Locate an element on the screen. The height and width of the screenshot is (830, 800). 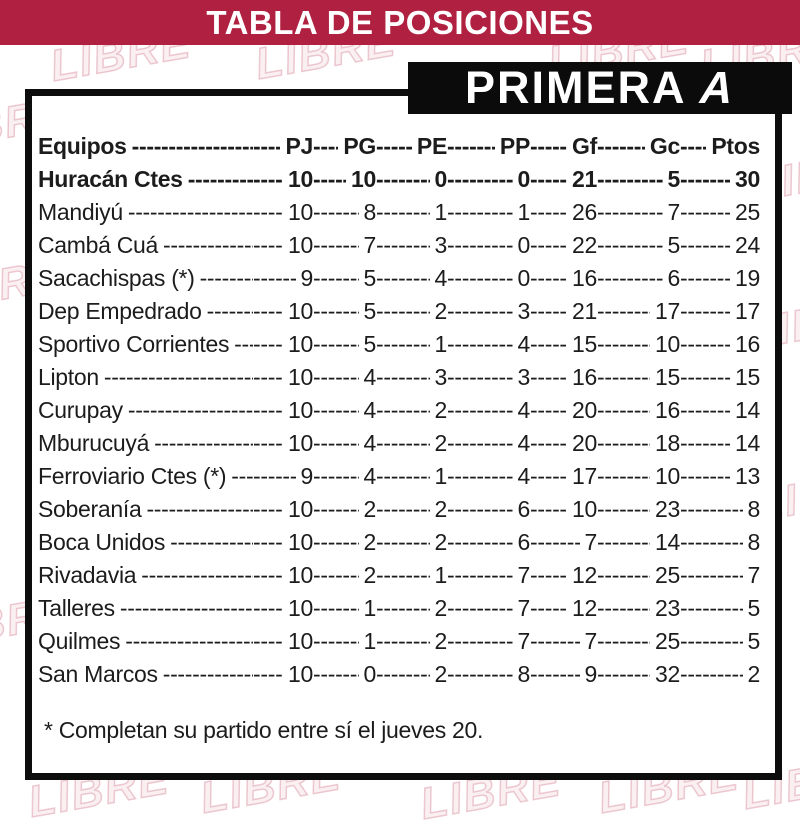
team-name: Sportivo Corrientes is located at coordinates (134, 344).